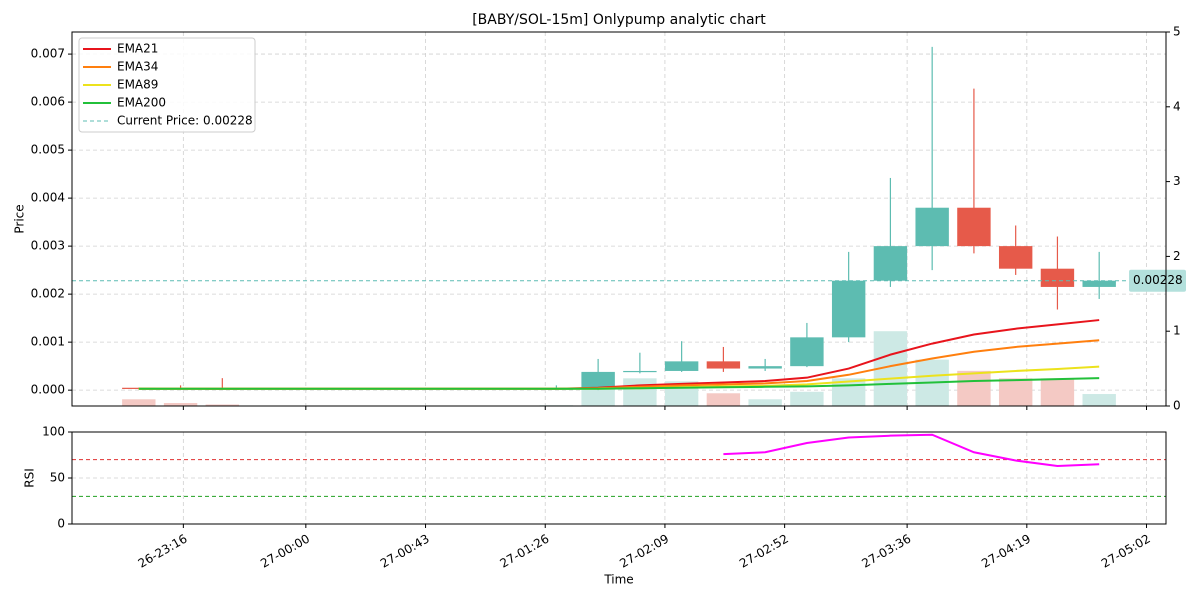 Image resolution: width=1200 pixels, height=600 pixels. I want to click on y-axis-label: RSI, so click(30, 478).